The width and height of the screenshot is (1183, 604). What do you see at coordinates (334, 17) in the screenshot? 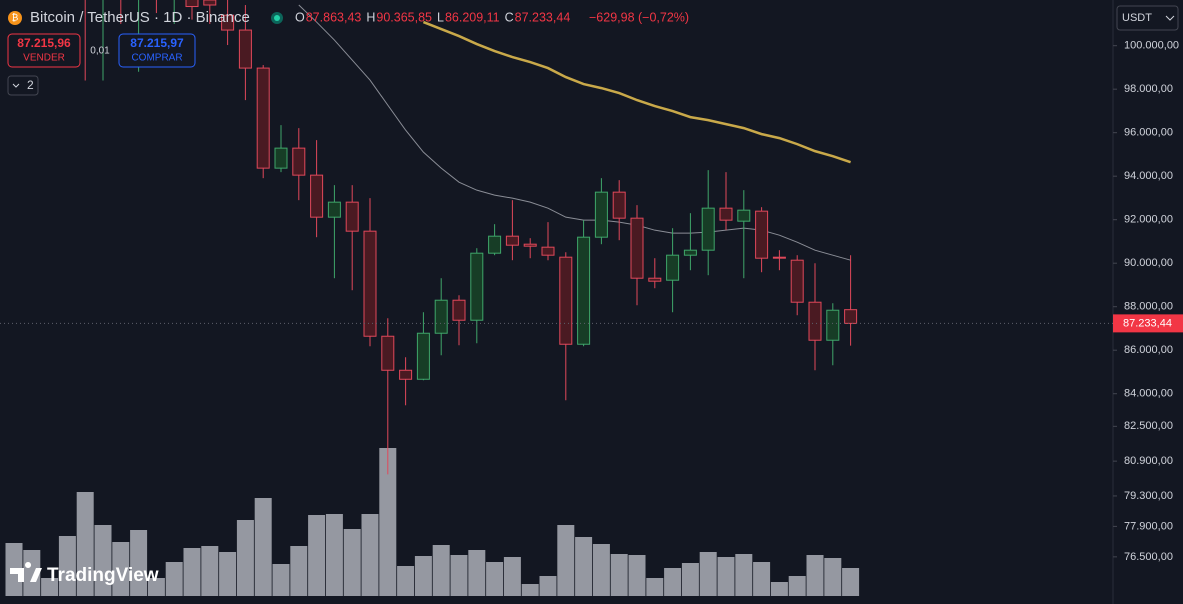
I see `ohlc-value: 87.863,43` at bounding box center [334, 17].